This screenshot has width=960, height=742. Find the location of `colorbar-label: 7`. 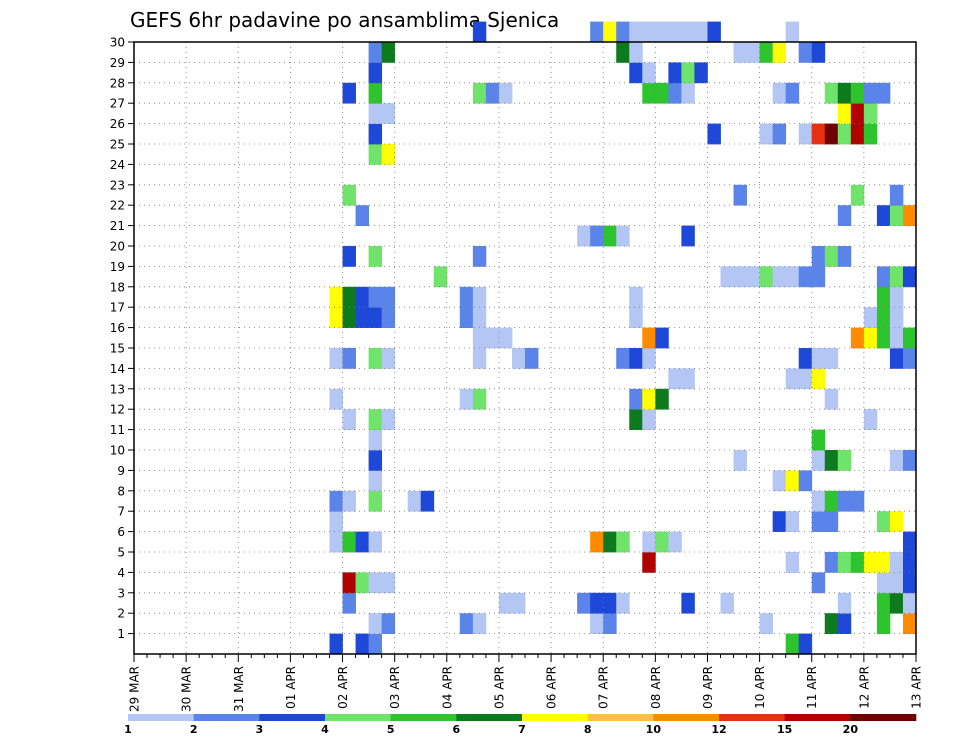

colorbar-label: 7 is located at coordinates (522, 729).